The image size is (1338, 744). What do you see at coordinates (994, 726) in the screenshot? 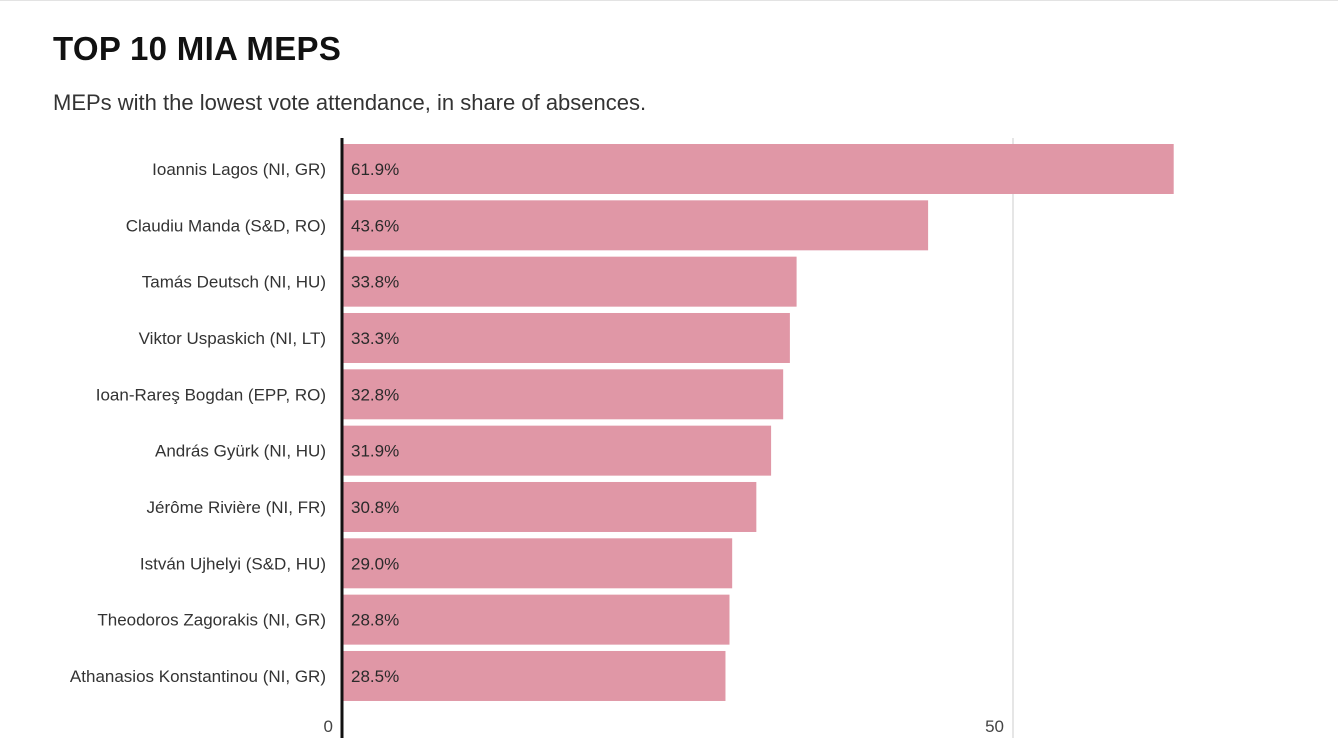
I see `x-tick-label-50: 50` at bounding box center [994, 726].